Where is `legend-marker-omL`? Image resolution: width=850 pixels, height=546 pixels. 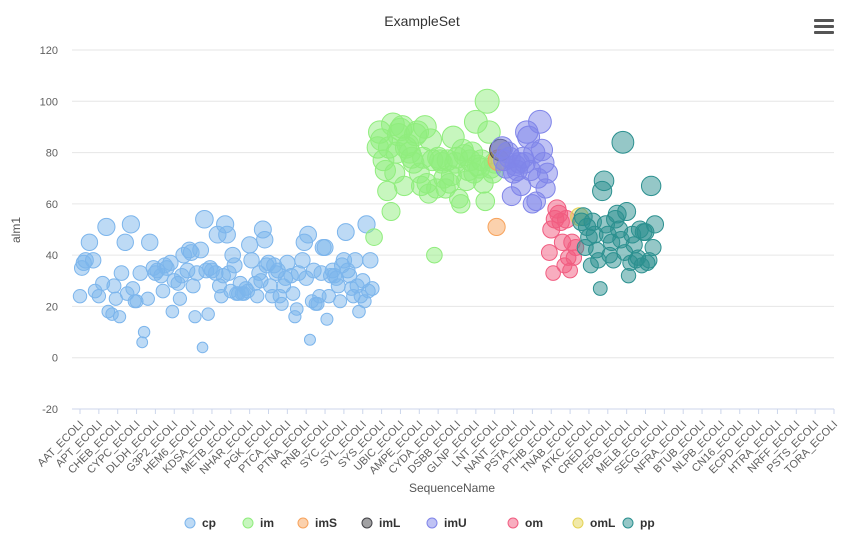
legend-marker-omL is located at coordinates (578, 523).